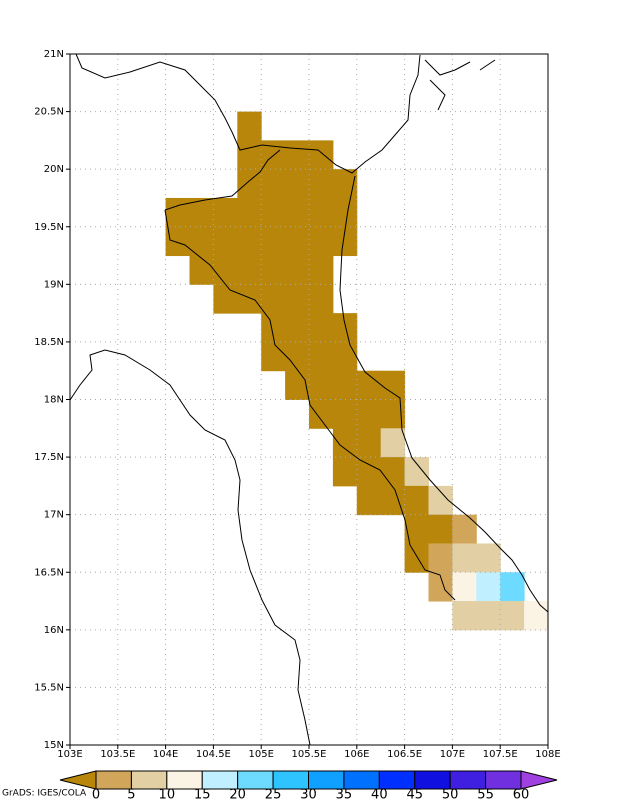  I want to click on y-tick-label: 17.5N, so click(49, 457).